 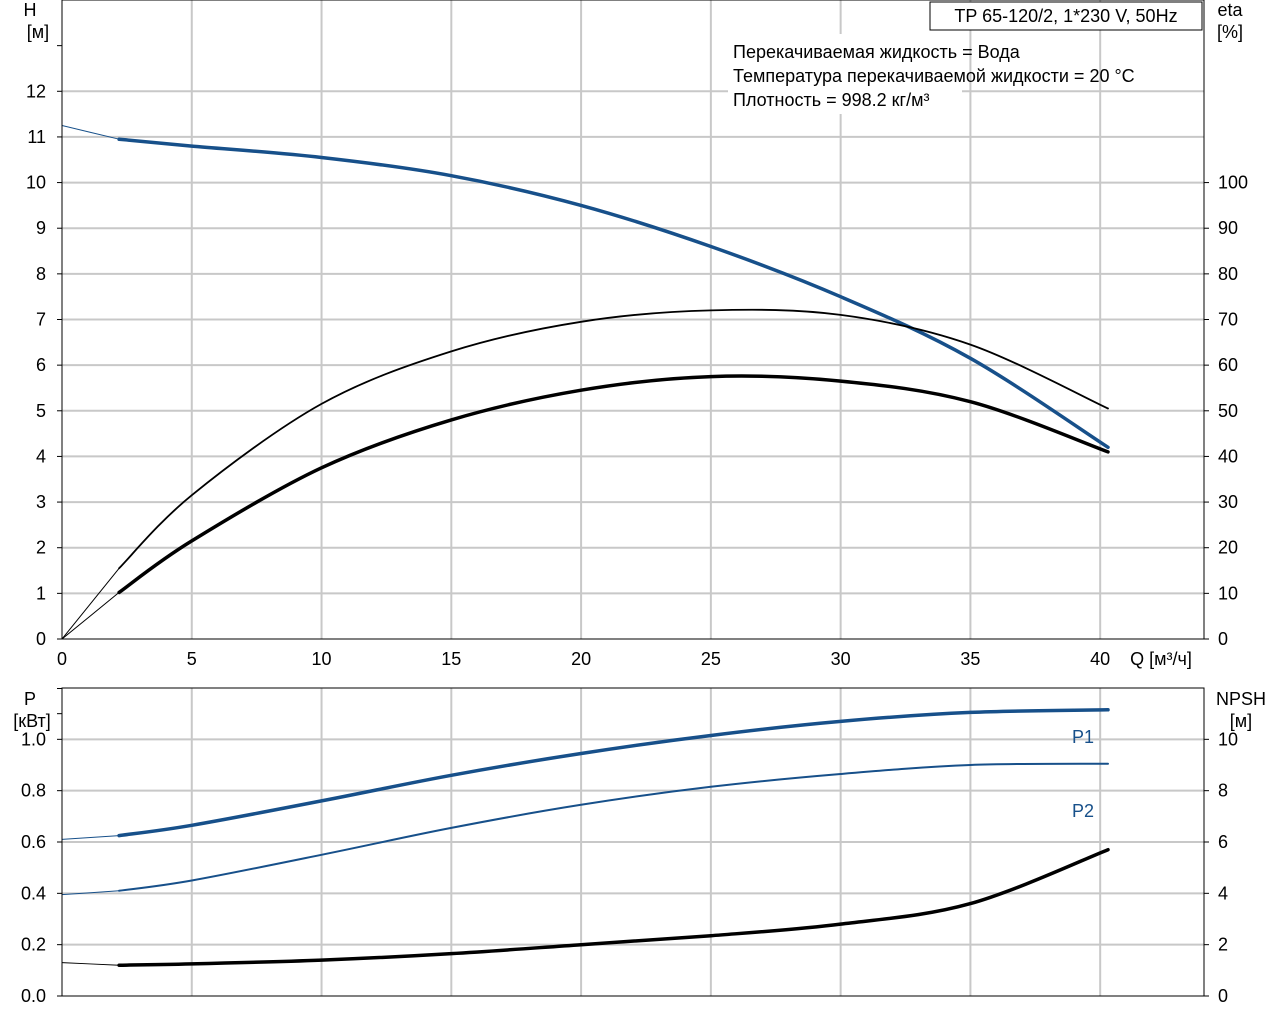 What do you see at coordinates (41, 274) in the screenshot?
I see `top-left-tick-label: 8` at bounding box center [41, 274].